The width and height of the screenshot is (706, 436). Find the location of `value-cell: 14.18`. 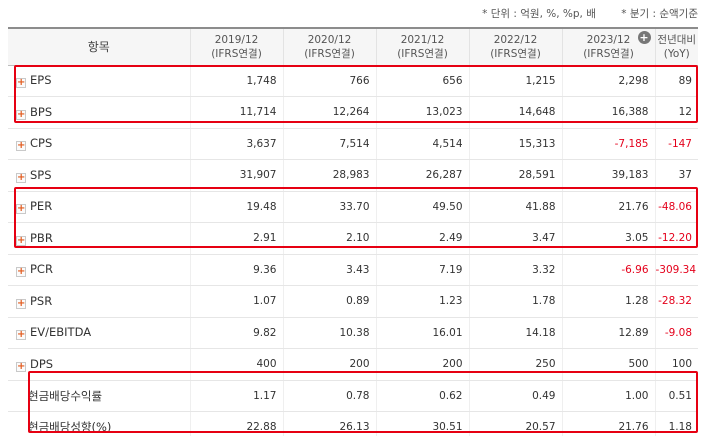

value-cell: 14.18 is located at coordinates (515, 333).